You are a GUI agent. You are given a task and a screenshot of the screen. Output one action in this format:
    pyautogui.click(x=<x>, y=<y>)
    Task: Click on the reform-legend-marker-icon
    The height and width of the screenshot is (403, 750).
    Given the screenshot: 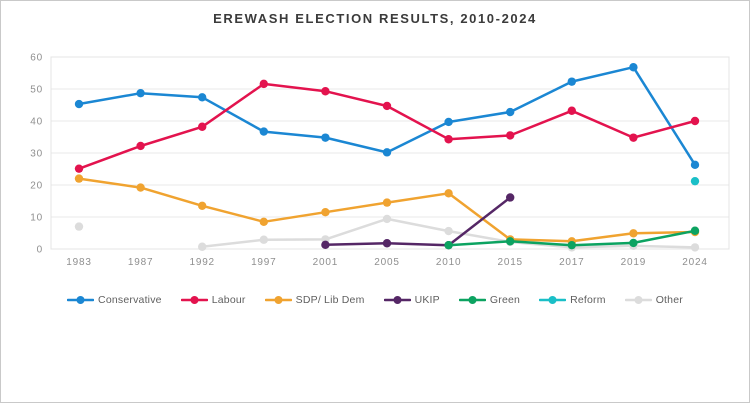 What is the action you would take?
    pyautogui.click(x=553, y=300)
    